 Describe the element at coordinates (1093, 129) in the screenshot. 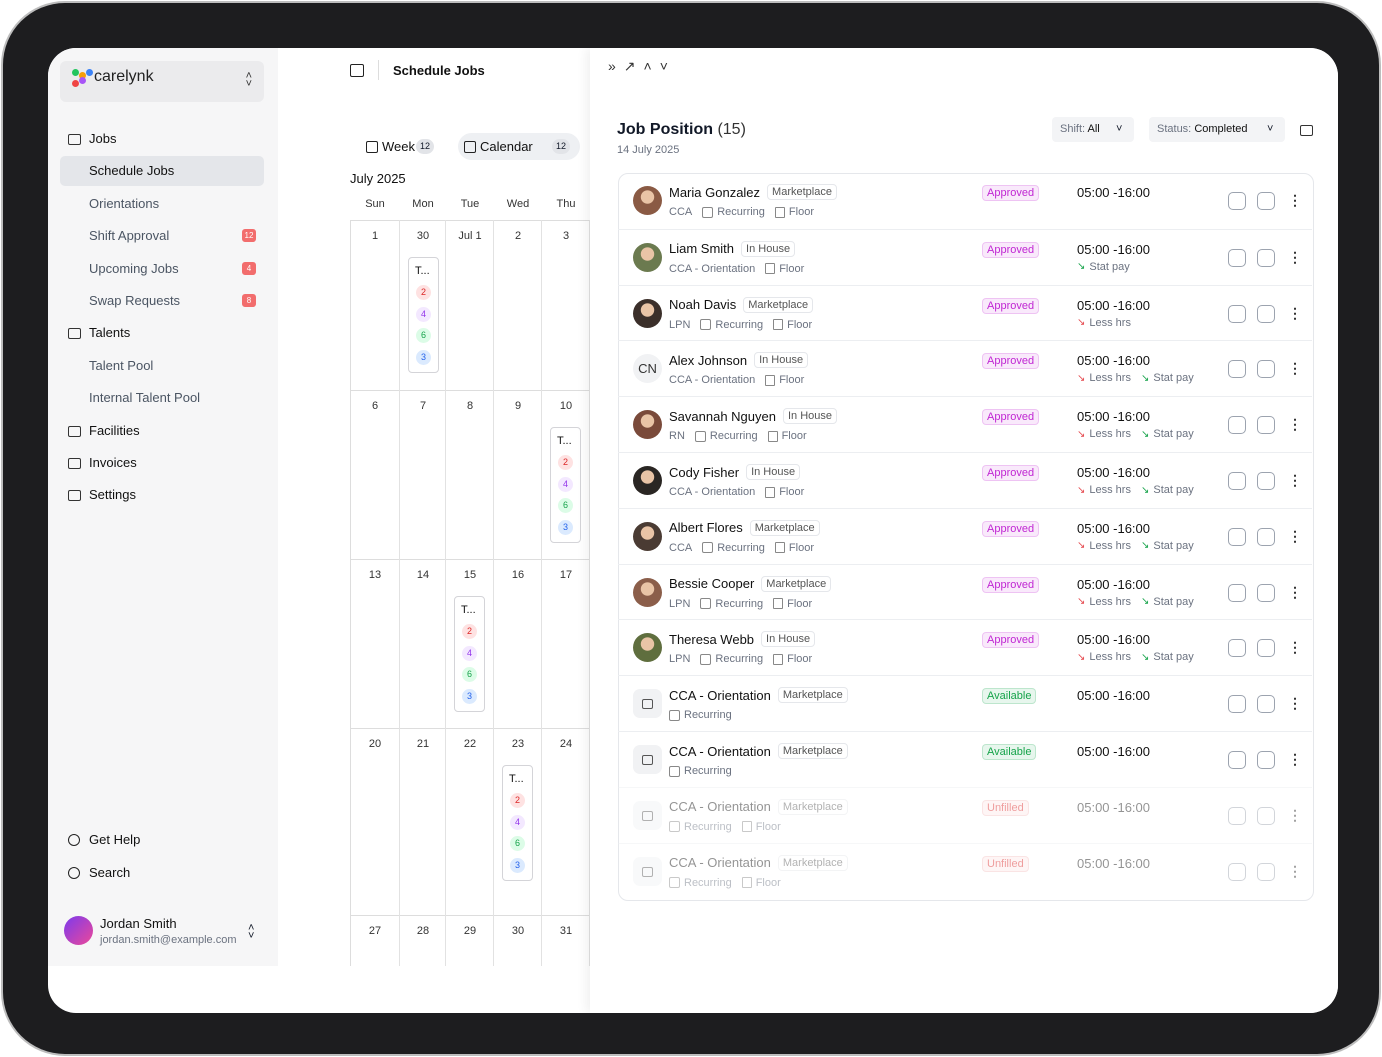

I see `filter: Shift: All ˅` at that location.